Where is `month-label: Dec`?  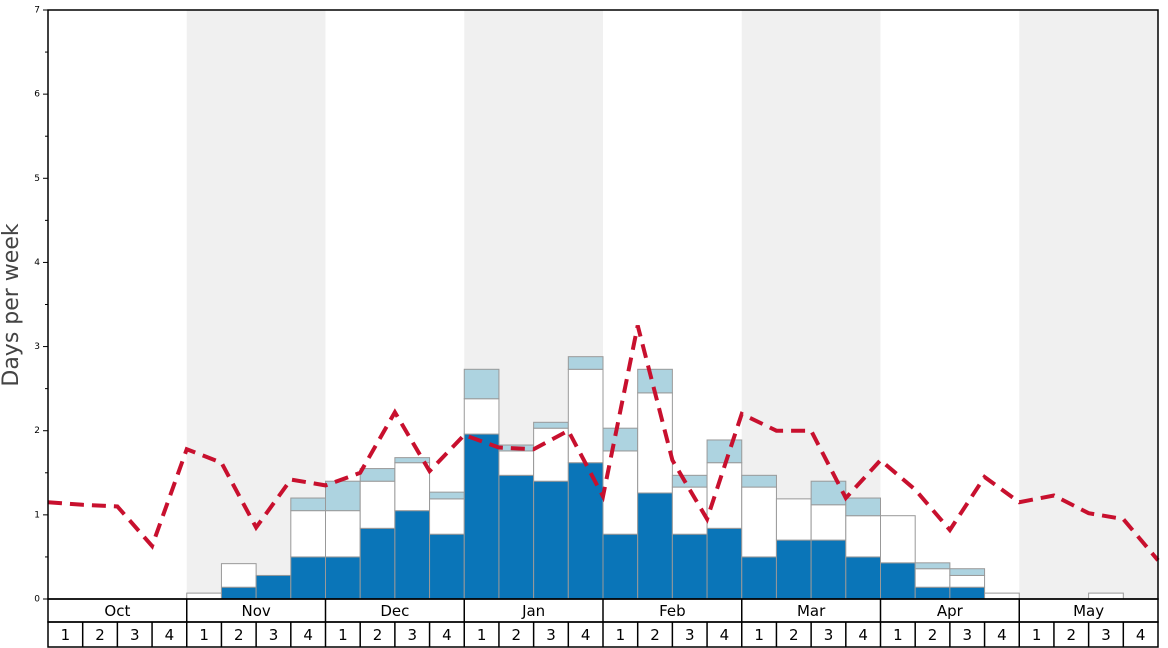
month-label: Dec is located at coordinates (394, 611).